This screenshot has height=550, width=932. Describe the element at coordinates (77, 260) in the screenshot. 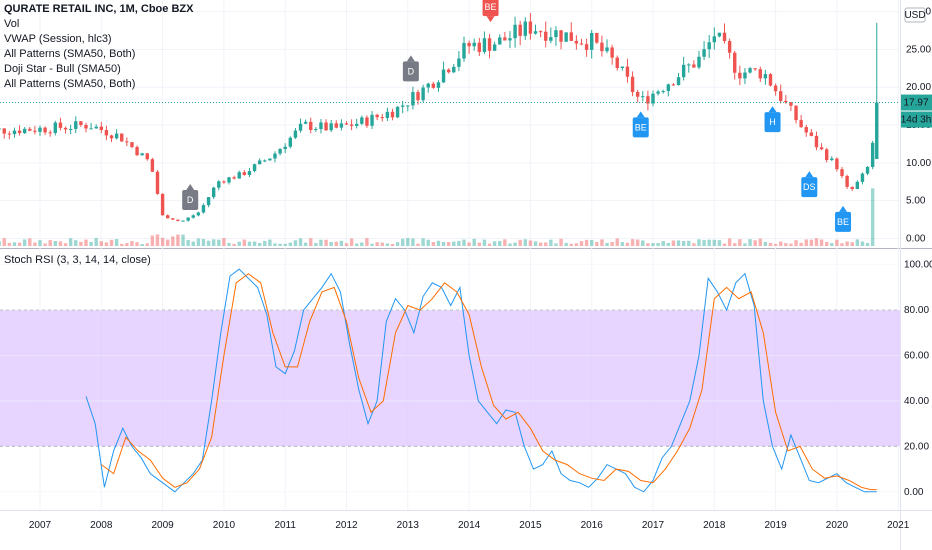

I see `oscillator-title: Stoch RSI (3, 3, 14, 14, close)` at that location.